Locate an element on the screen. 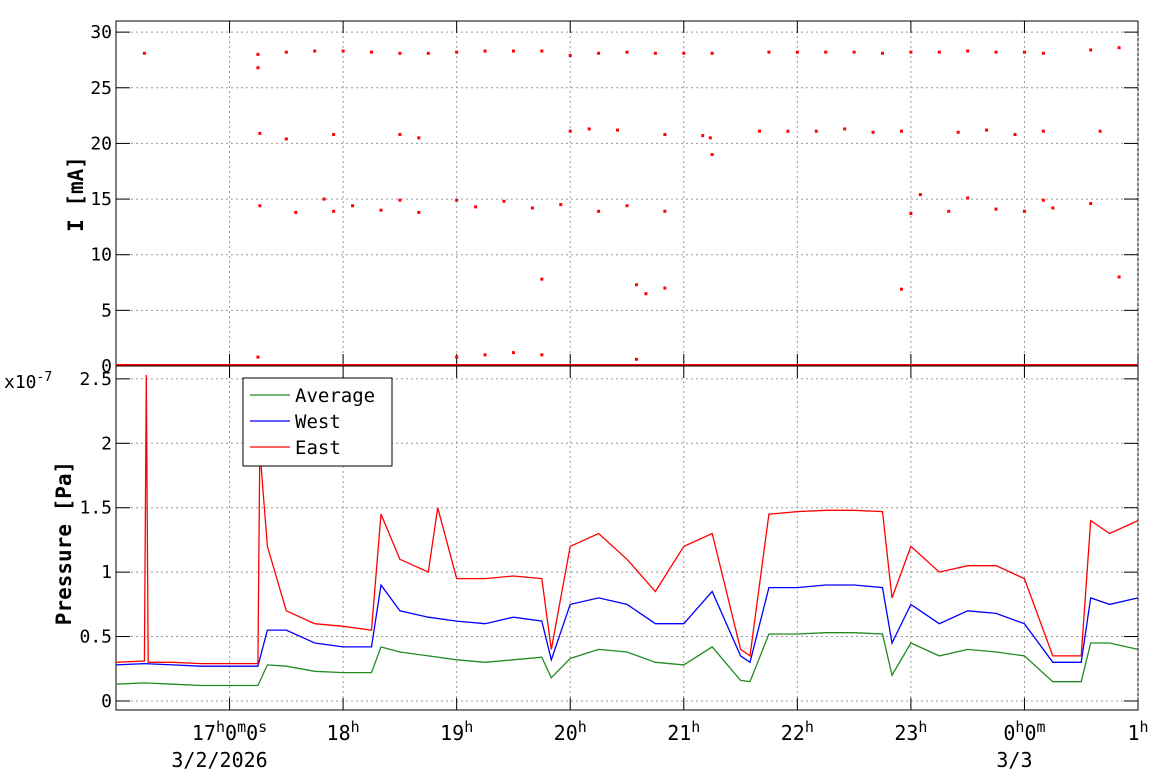 This screenshot has width=1158, height=782. legend-label: East is located at coordinates (318, 448).